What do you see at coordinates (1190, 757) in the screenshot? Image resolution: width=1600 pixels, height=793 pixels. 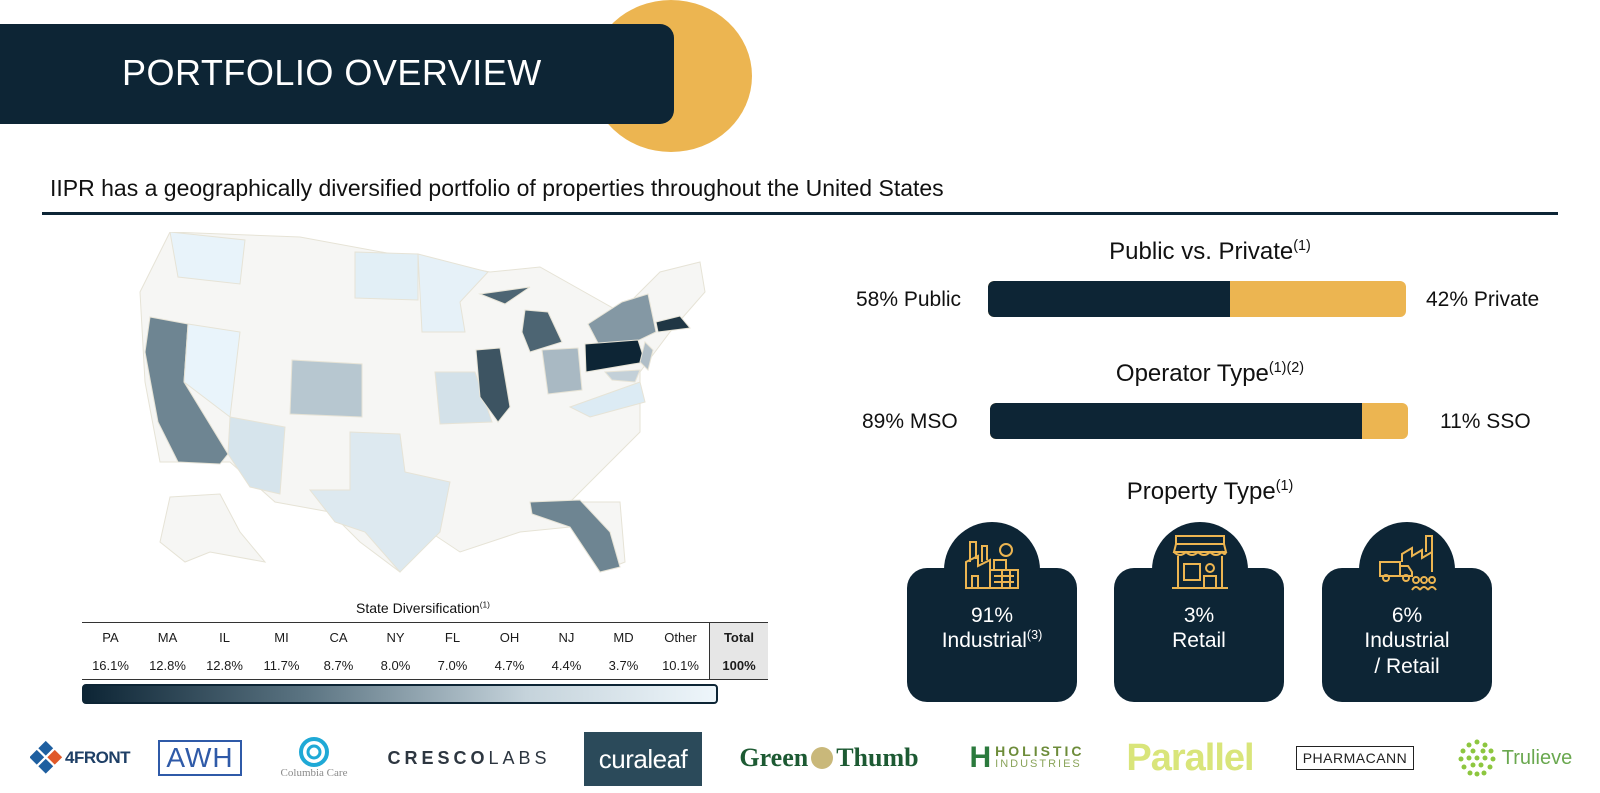 I see `logo-parallel: Parallel` at bounding box center [1190, 757].